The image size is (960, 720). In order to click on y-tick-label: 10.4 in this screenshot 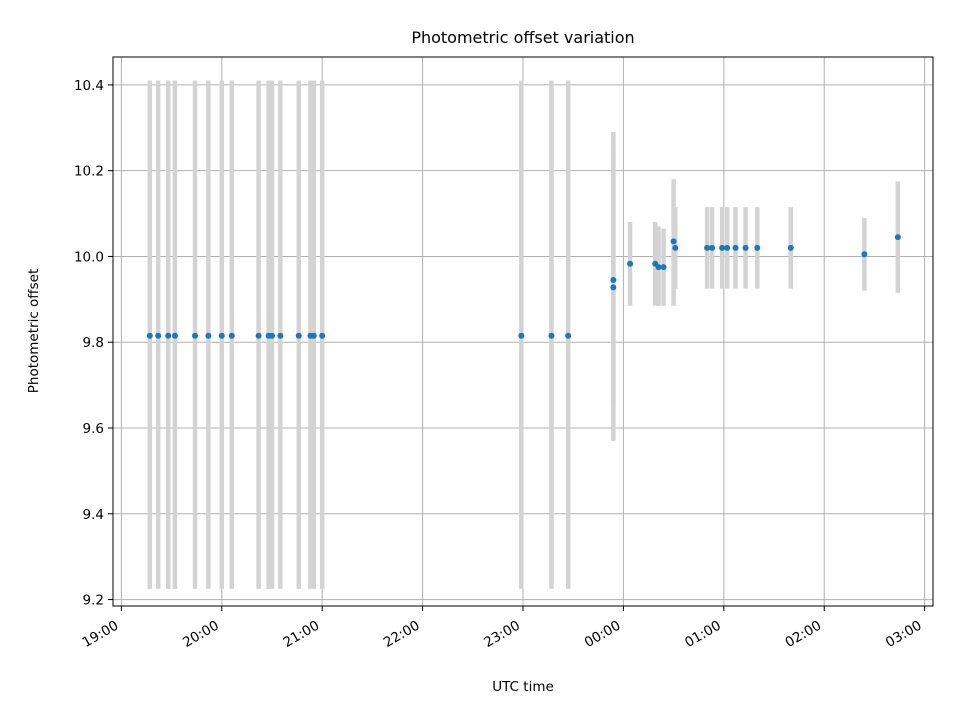, I will do `click(89, 86)`.